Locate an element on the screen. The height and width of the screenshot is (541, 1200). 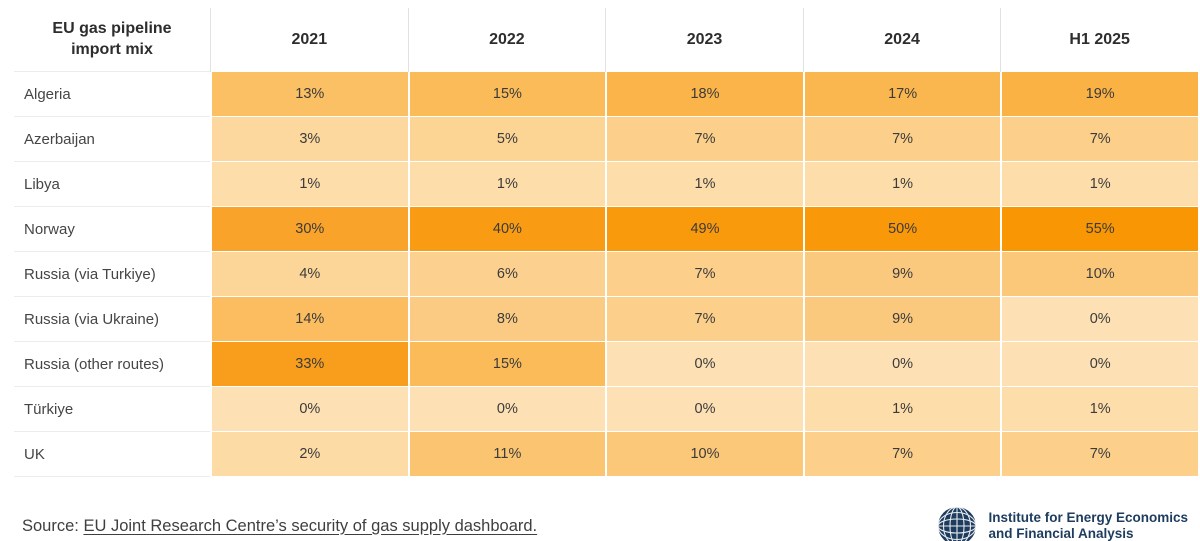
row-label: Russia (via Turkiye) is located at coordinates (112, 274).